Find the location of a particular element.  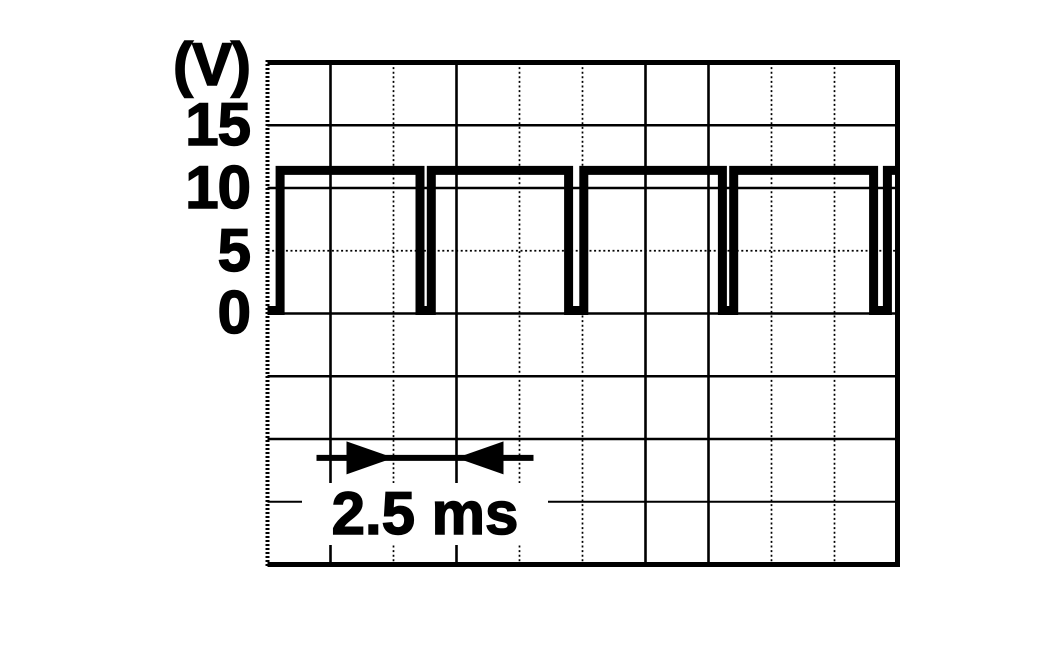

y-tick-label-5: 5 is located at coordinates (234, 250).